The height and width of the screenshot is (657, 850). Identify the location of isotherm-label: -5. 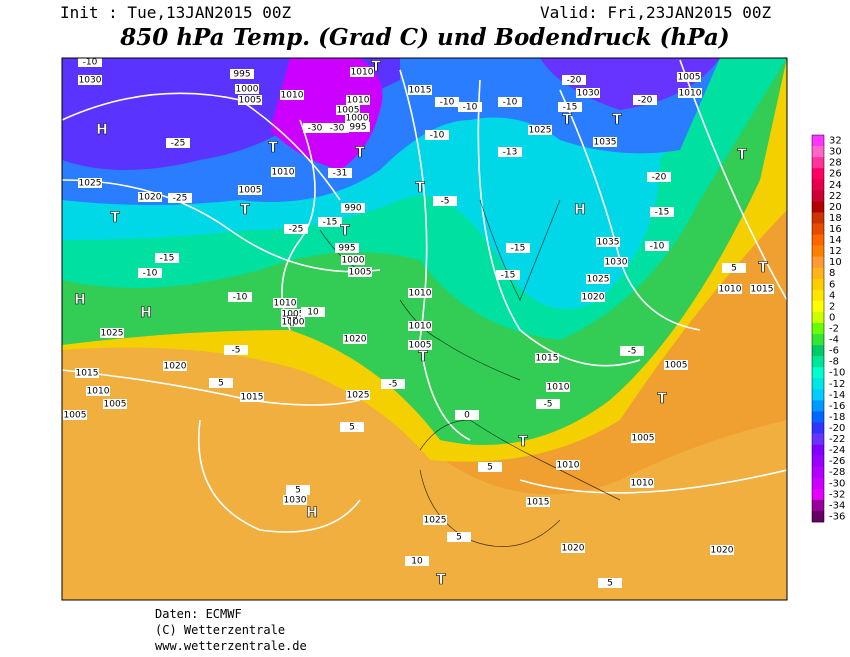
(236, 351).